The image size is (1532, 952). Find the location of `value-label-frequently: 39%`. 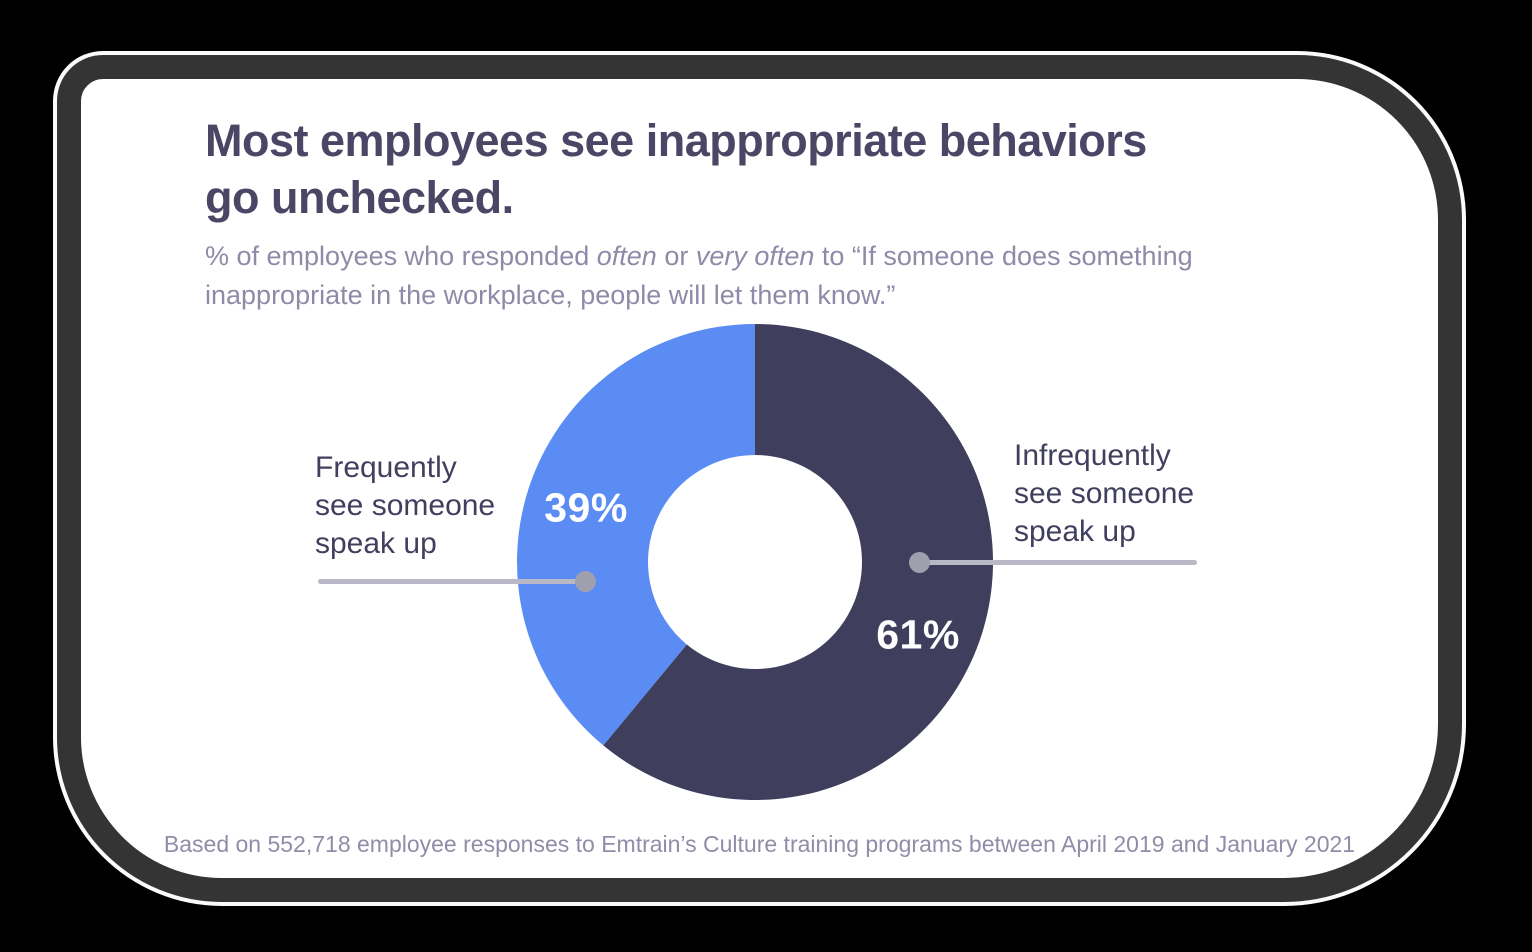

value-label-frequently: 39% is located at coordinates (586, 507).